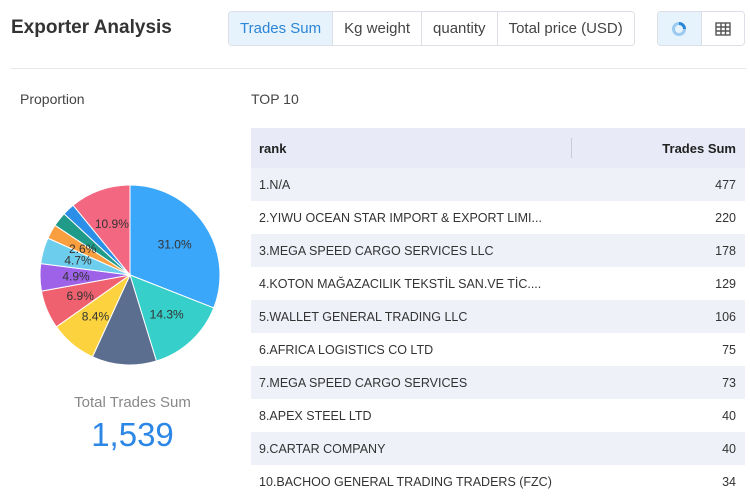  I want to click on pie-chart: 31.0% 14.3% 8.4% 6.9% 4.9% 4.7%2.6% 10.9%, so click(130, 275).